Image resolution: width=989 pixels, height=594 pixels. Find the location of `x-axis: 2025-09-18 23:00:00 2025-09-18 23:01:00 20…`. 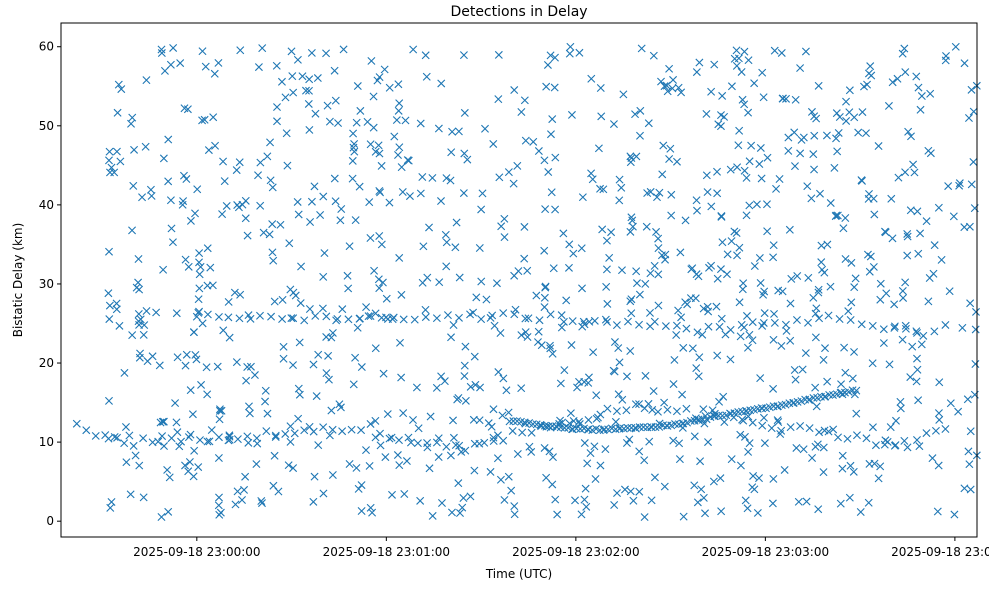

x-axis: 2025-09-18 23:00:00 2025-09-18 23:01:00 20… is located at coordinates (561, 548).